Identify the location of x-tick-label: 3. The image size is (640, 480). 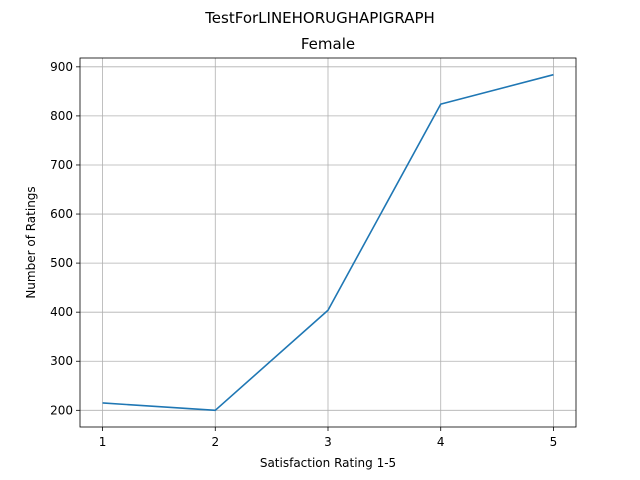
(328, 442).